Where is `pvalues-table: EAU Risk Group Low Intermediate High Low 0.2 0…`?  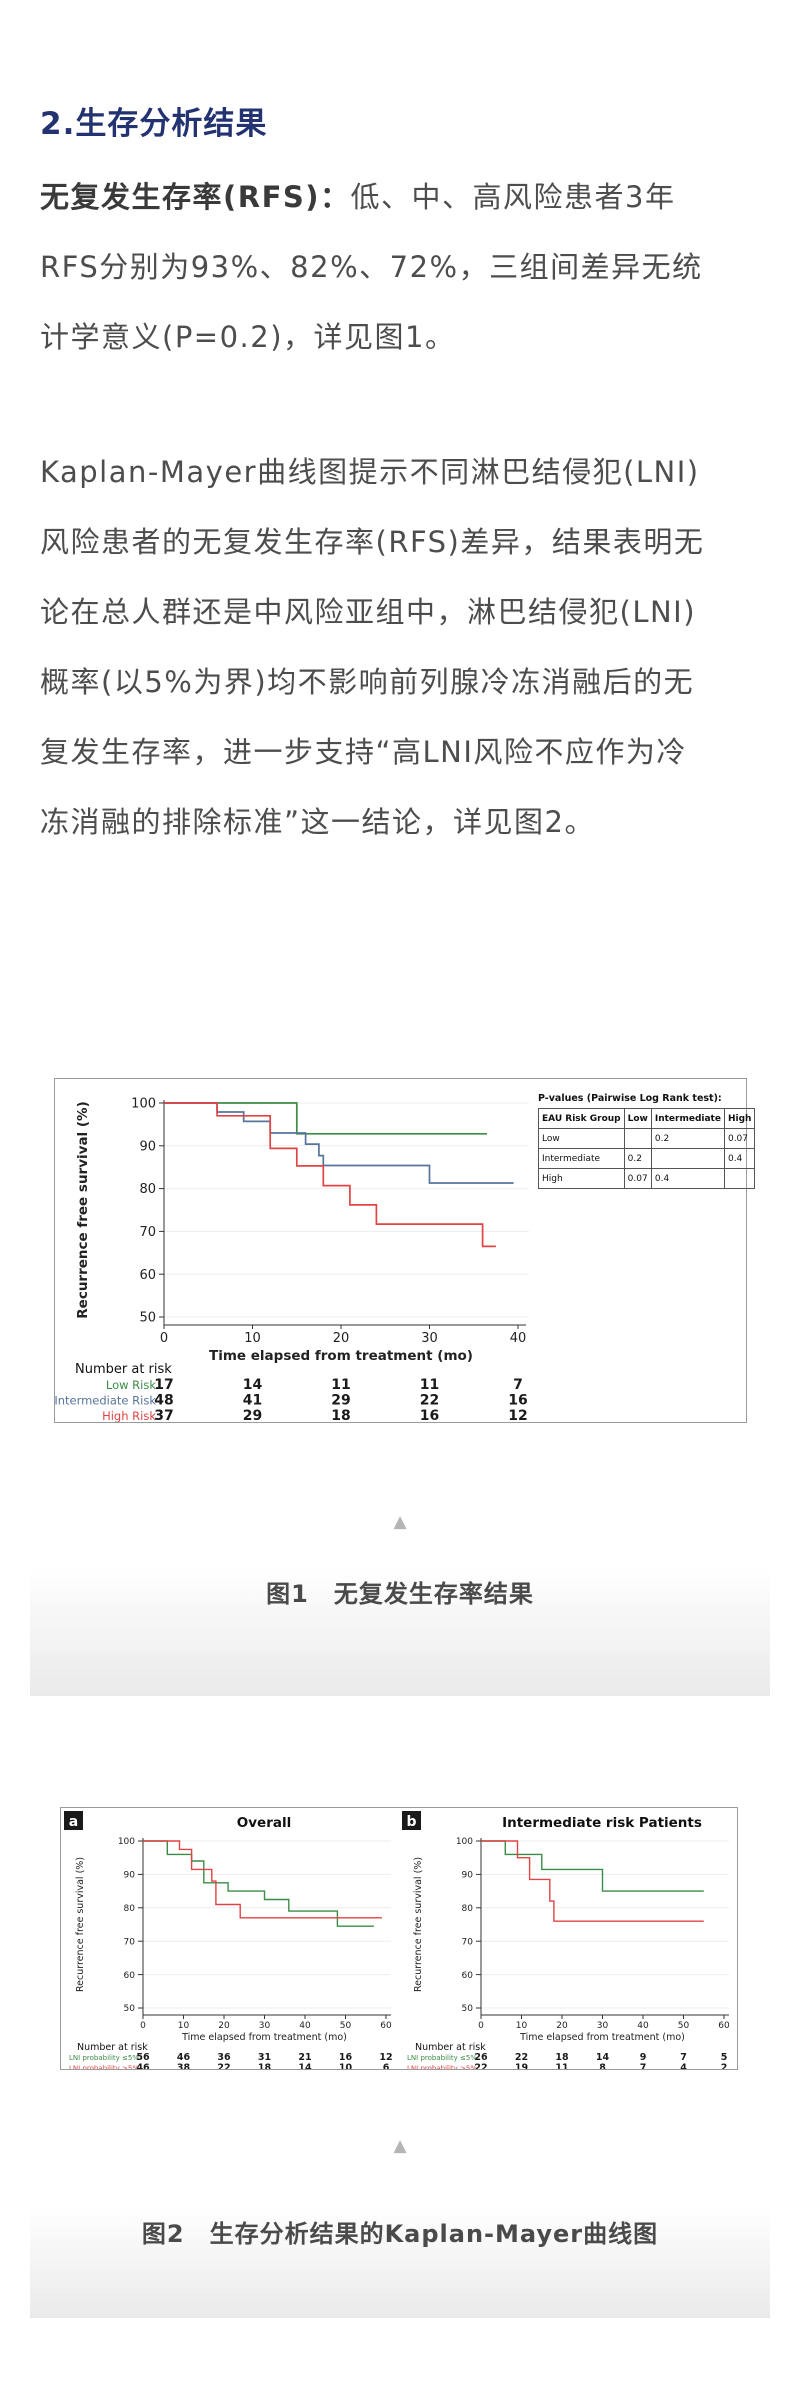
pvalues-table: EAU Risk Group Low Intermediate High Low 0.2 0… is located at coordinates (647, 1148).